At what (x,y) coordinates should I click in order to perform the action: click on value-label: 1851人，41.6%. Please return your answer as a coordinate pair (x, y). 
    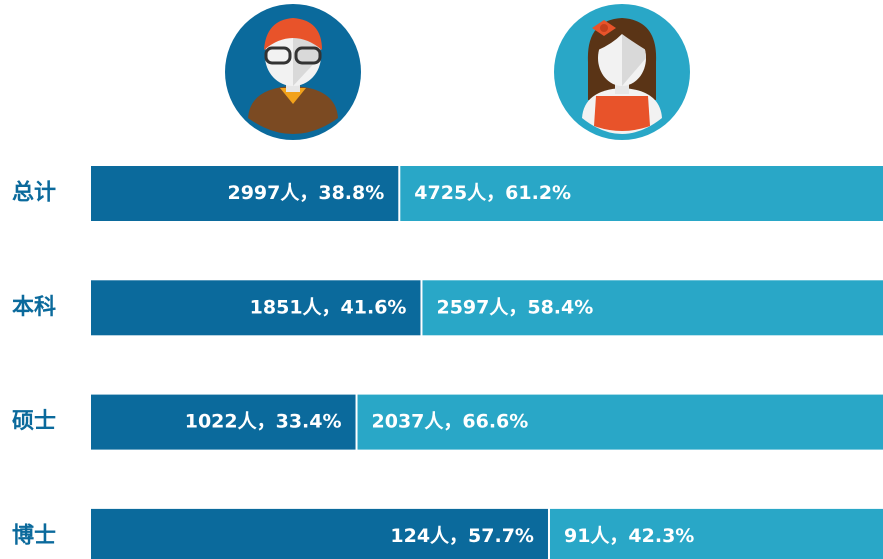
    Looking at the image, I should click on (328, 307).